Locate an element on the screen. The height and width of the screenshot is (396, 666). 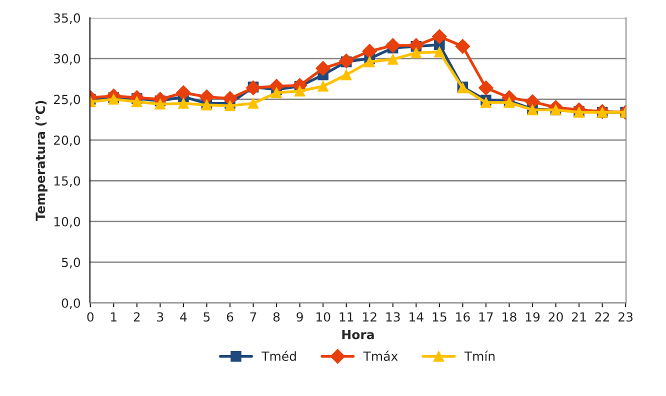
x-tick-label: 3 is located at coordinates (160, 317).